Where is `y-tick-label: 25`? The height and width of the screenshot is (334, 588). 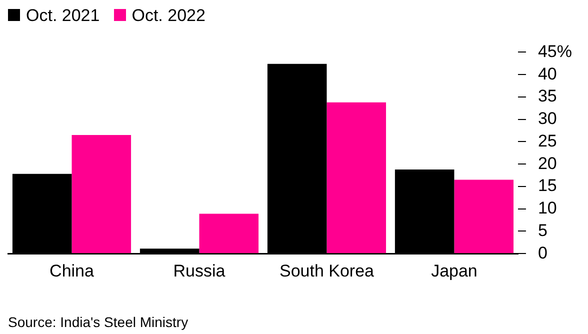 y-tick-label: 25 is located at coordinates (547, 140).